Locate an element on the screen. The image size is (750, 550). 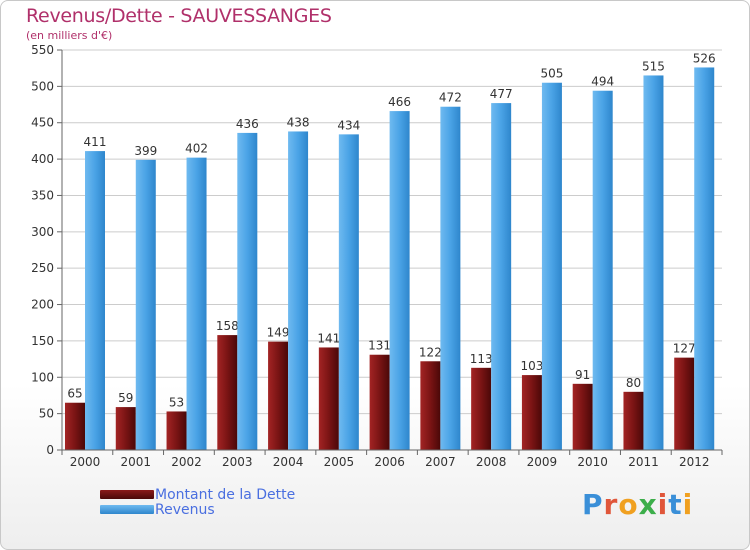
y-tick-label: 450 is located at coordinates (42, 123).